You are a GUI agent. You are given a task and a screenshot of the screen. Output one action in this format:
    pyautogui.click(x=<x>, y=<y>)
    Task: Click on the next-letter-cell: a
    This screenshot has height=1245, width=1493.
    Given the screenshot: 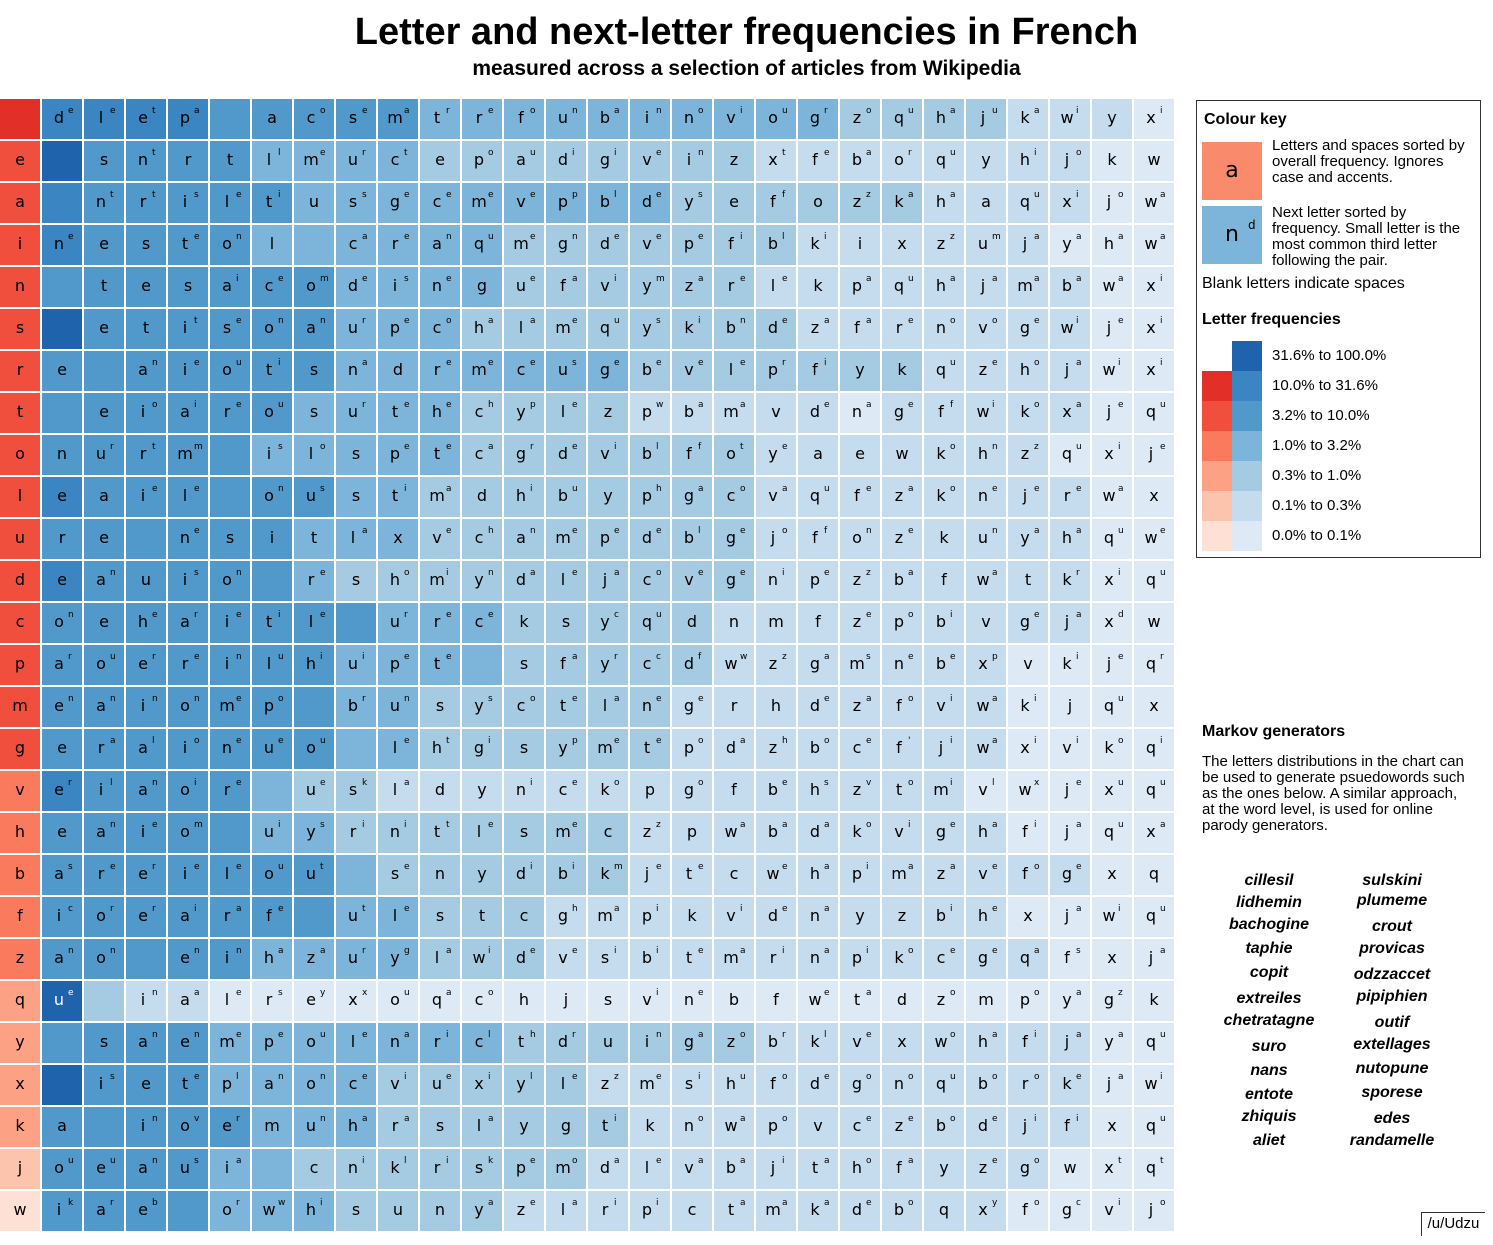 What is the action you would take?
    pyautogui.click(x=986, y=203)
    